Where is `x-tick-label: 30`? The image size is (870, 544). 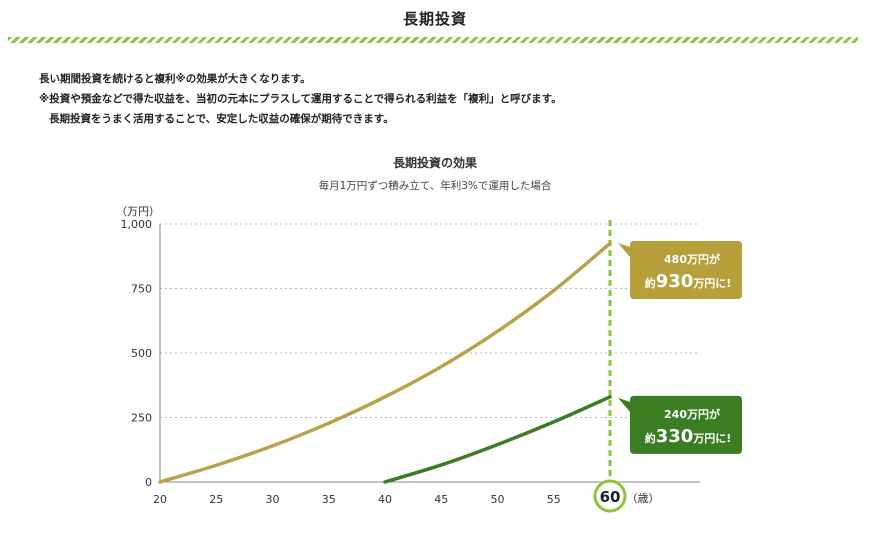 x-tick-label: 30 is located at coordinates (273, 499).